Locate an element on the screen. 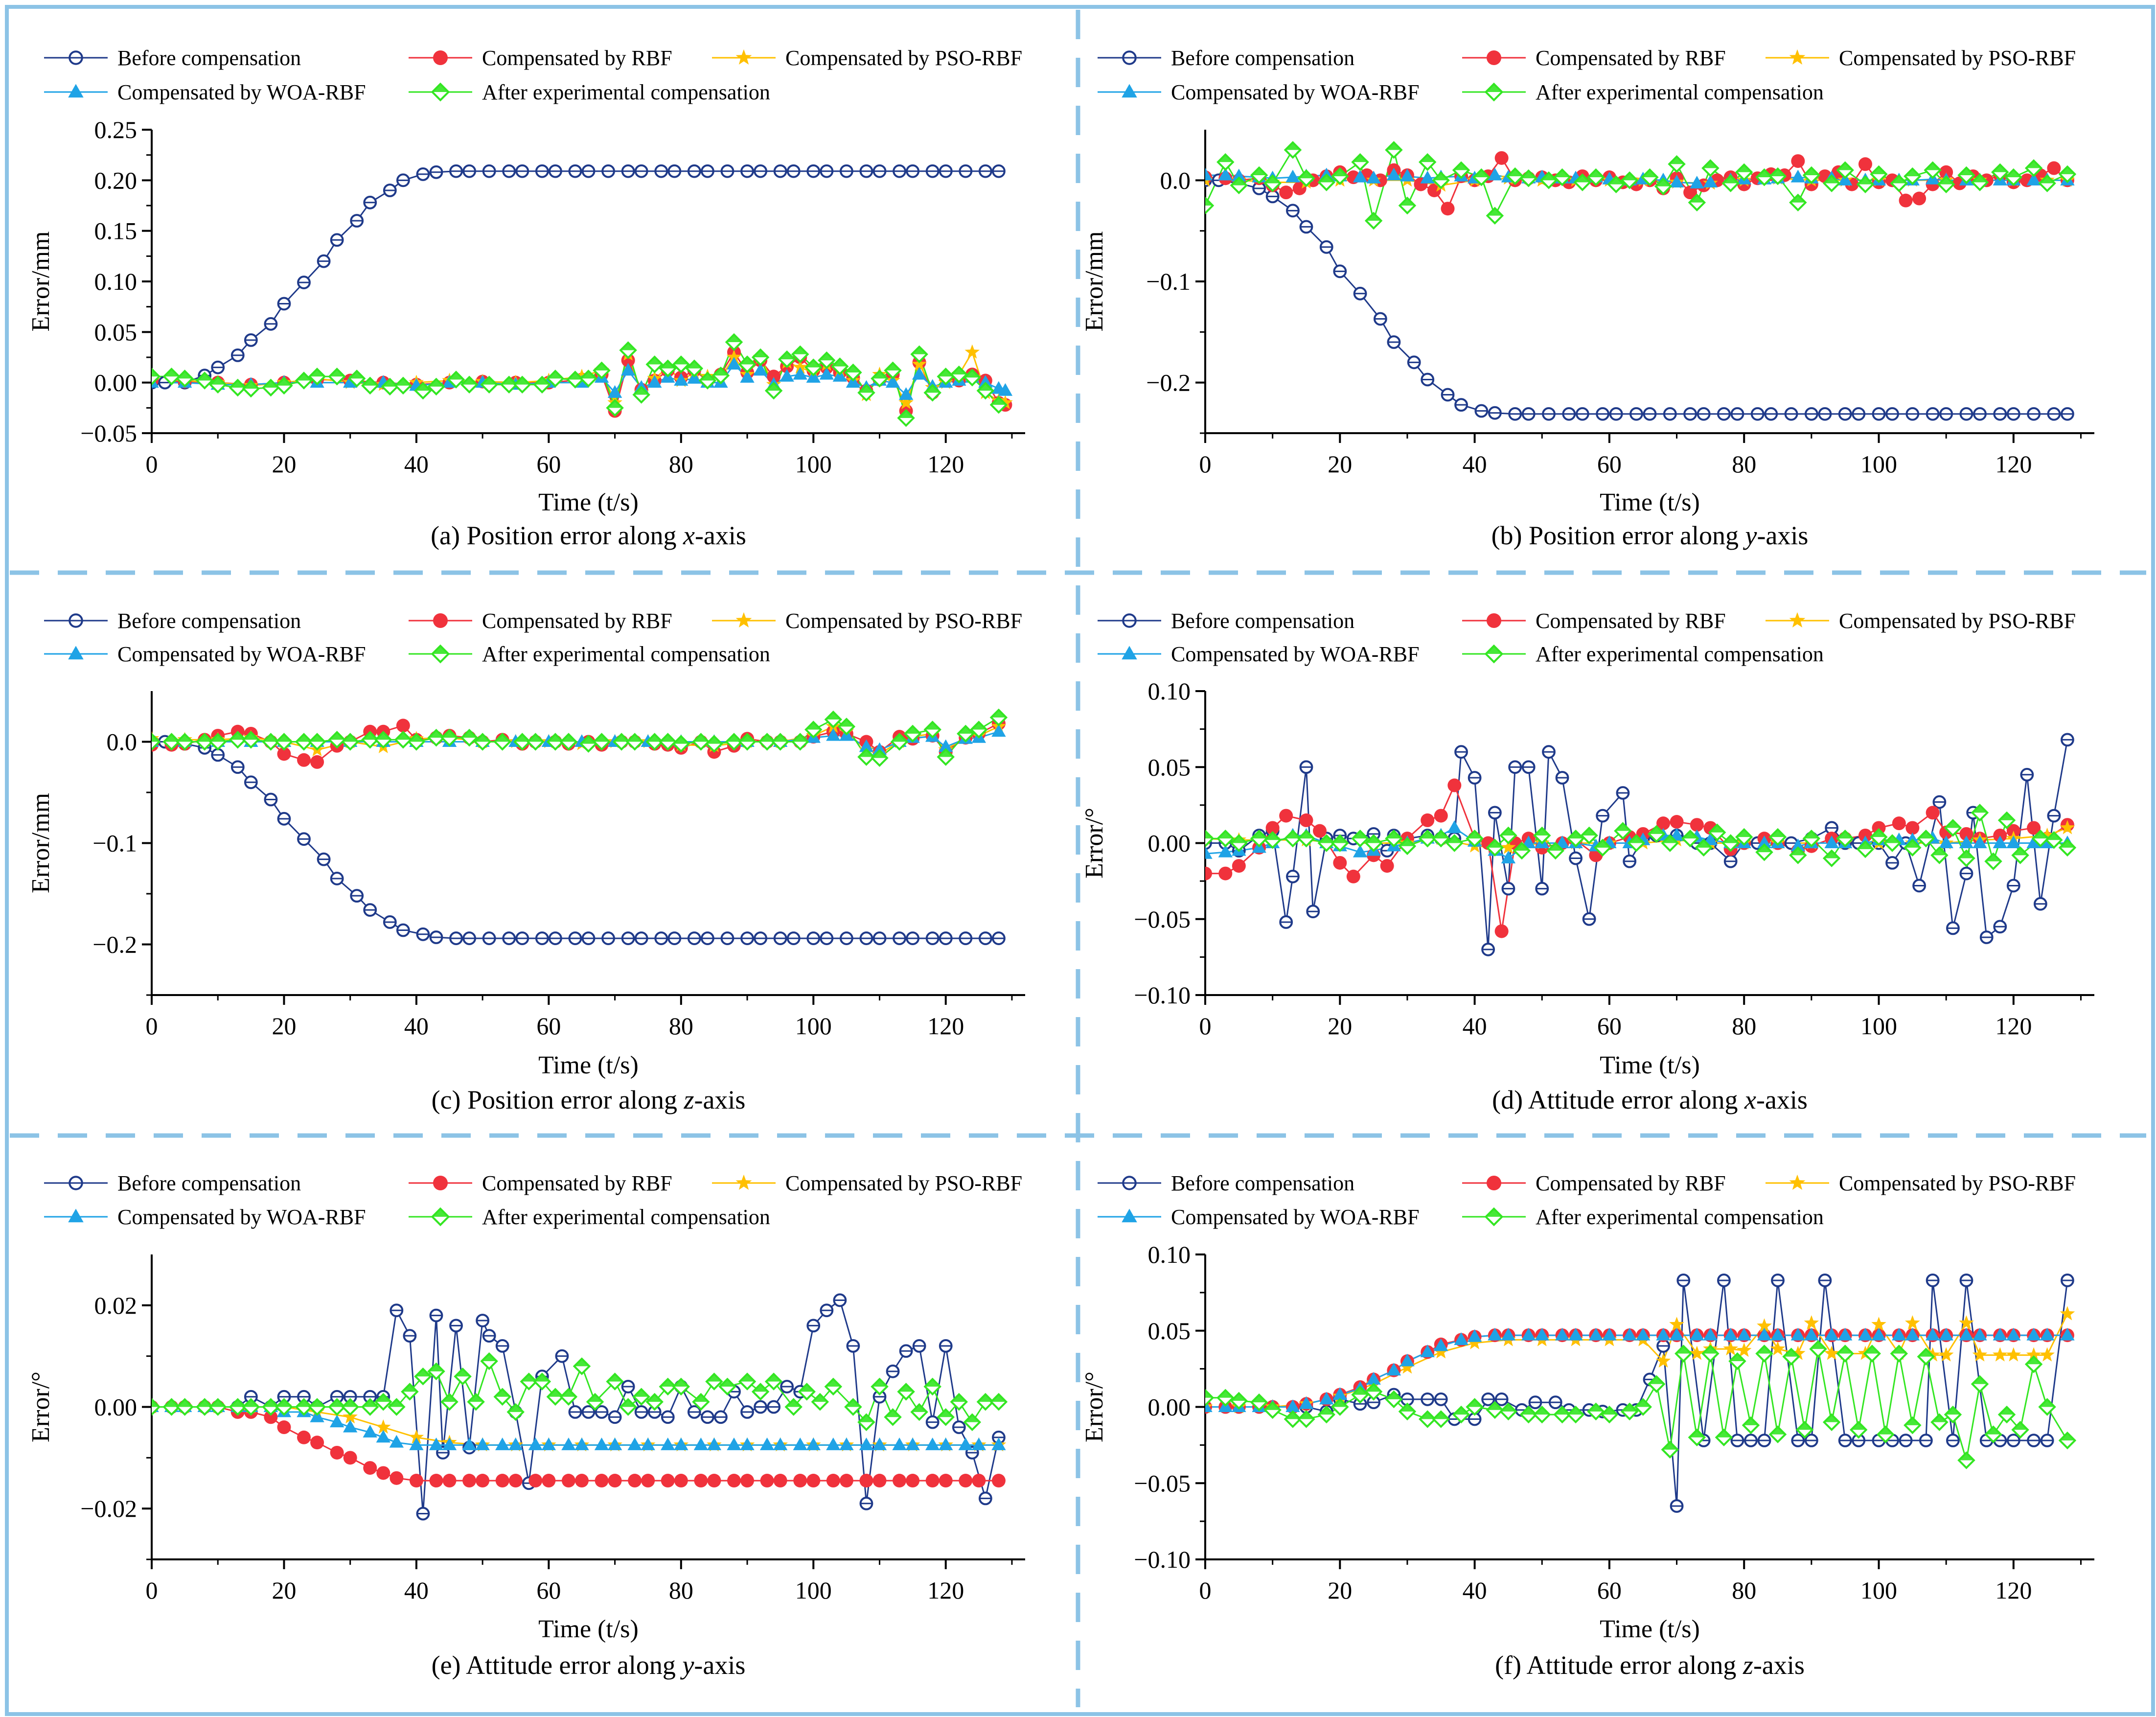 The width and height of the screenshot is (2156, 1717). panel-caption: (b) Position error along y-axis is located at coordinates (1650, 535).